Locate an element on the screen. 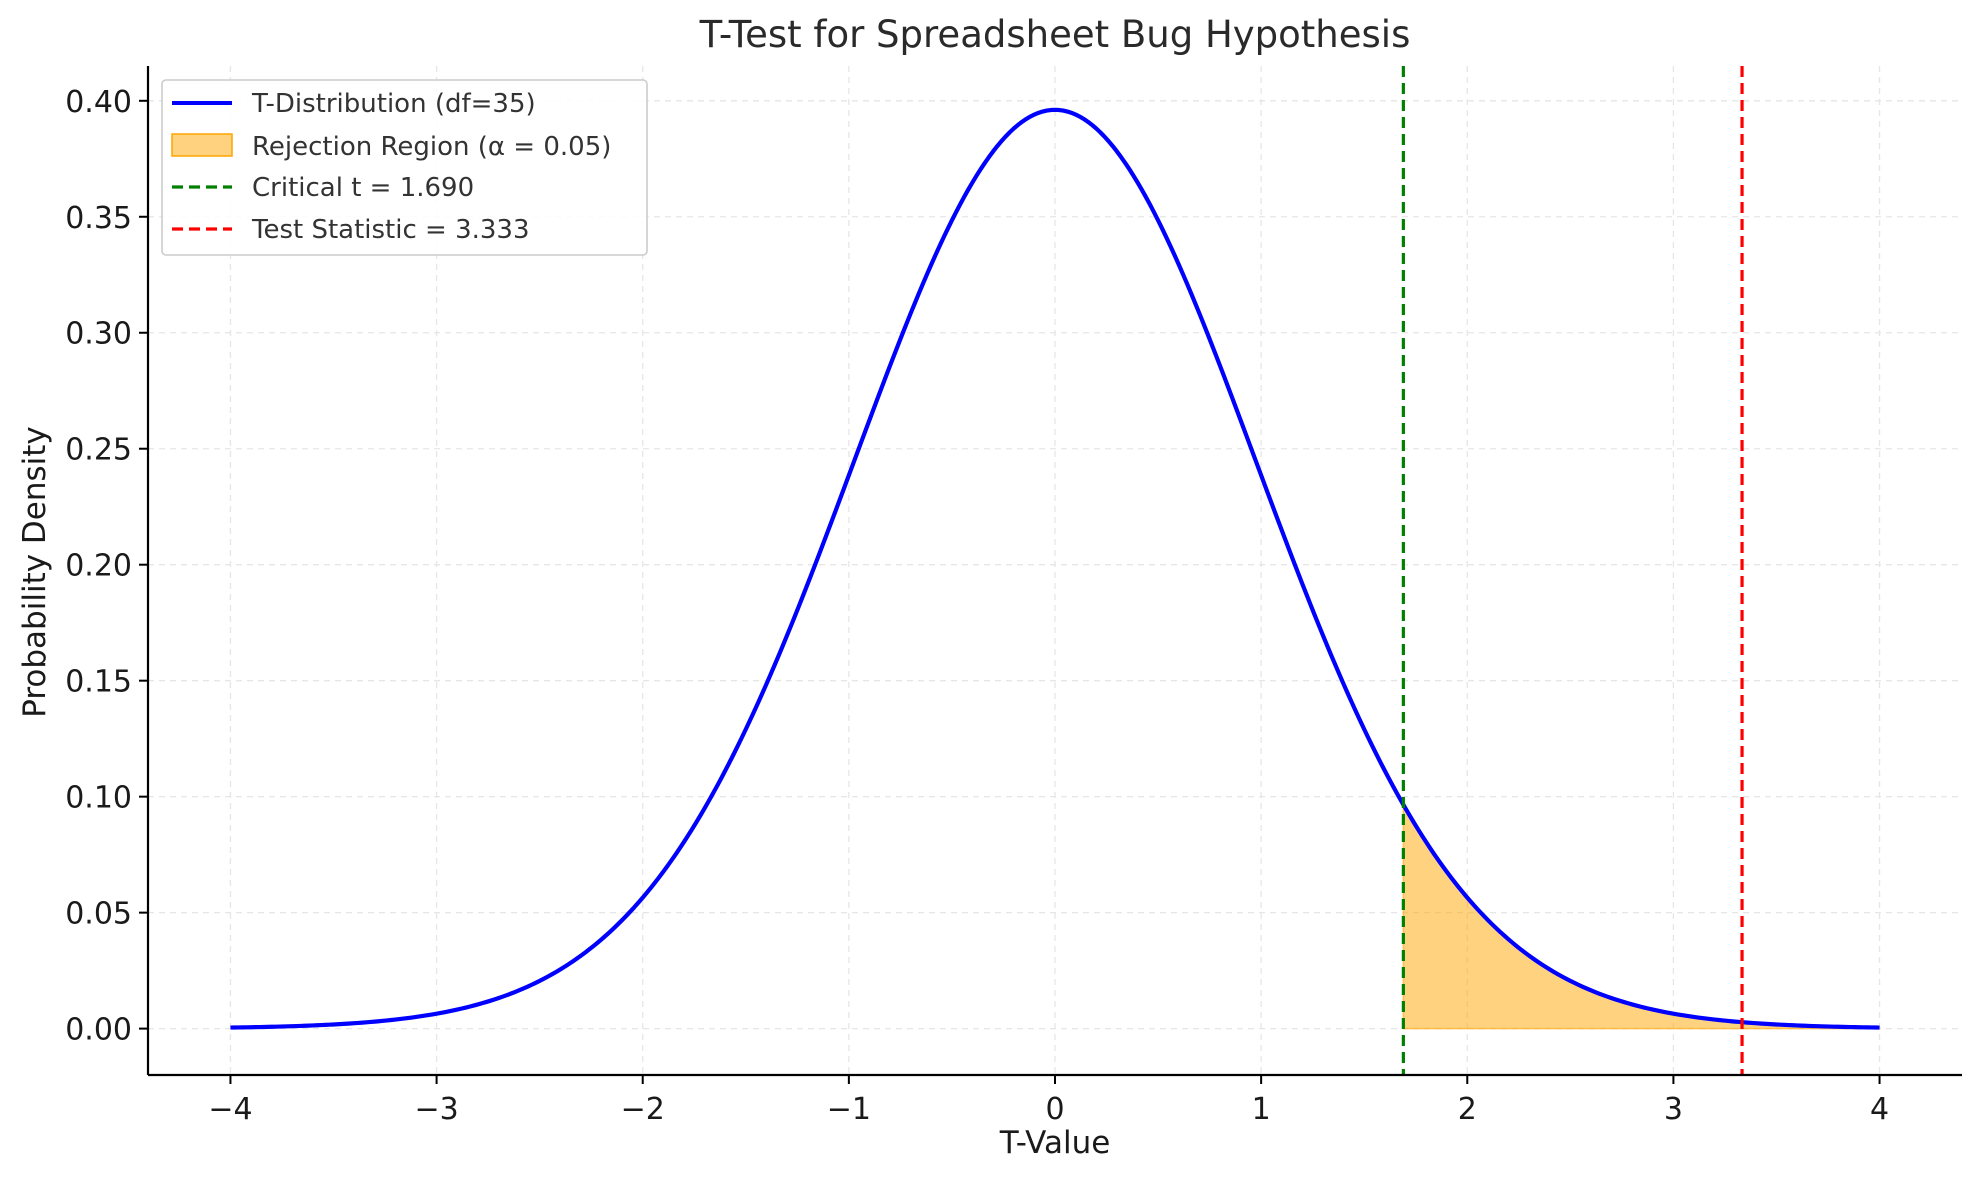  rejection-region-fill is located at coordinates (1641, 915).